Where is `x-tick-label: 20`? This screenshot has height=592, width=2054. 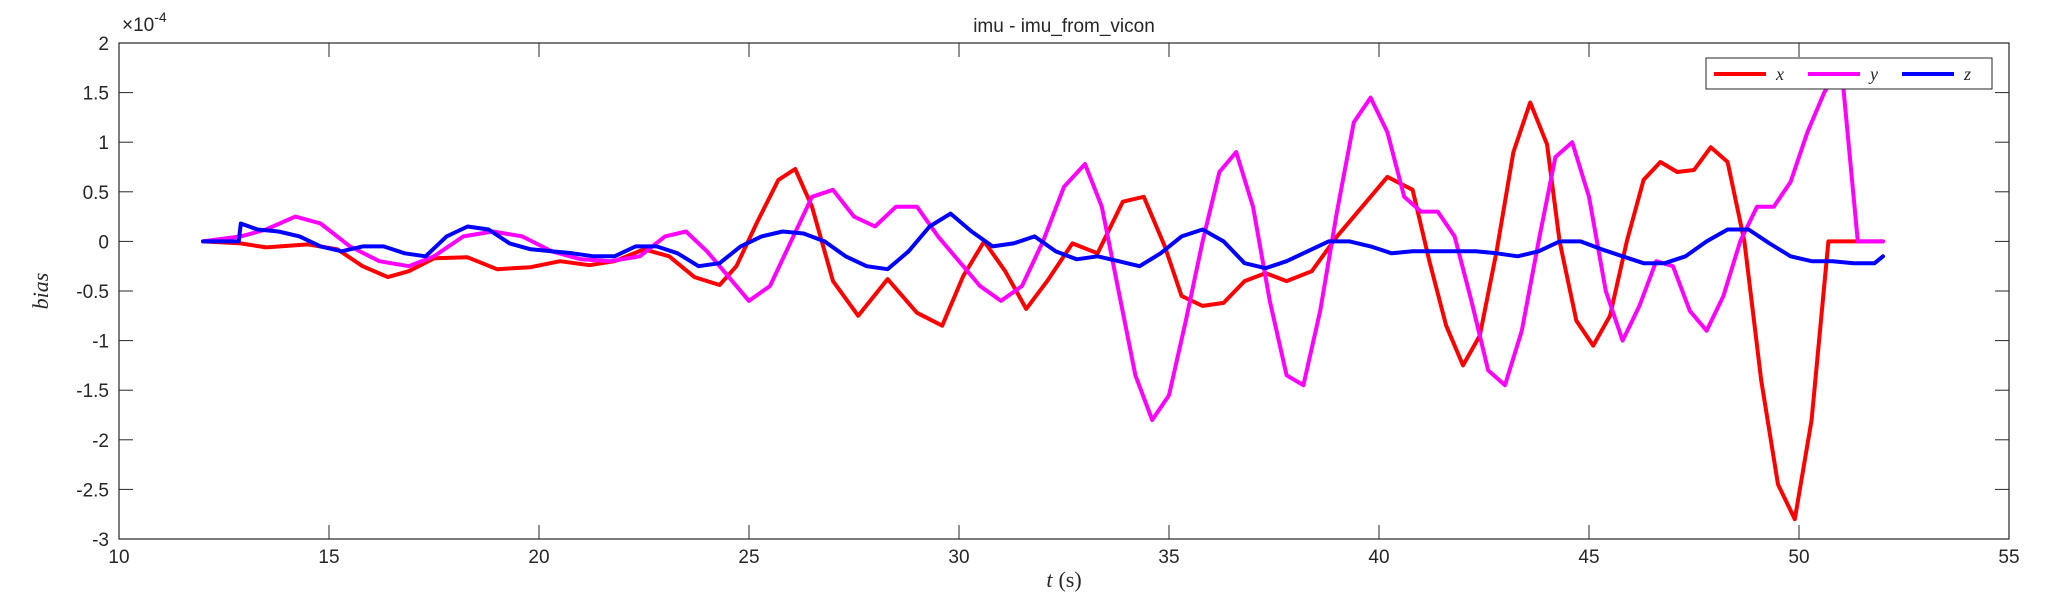 x-tick-label: 20 is located at coordinates (538, 557).